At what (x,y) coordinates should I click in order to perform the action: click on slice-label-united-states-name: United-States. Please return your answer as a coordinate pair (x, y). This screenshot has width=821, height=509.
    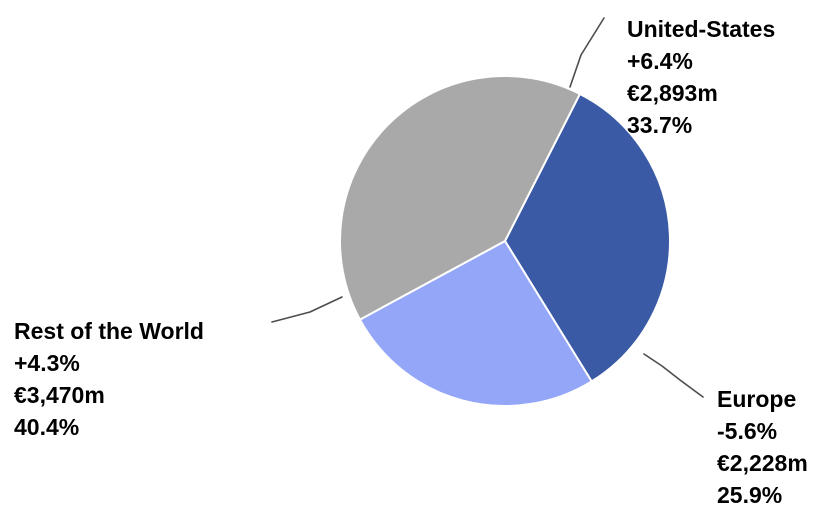
    Looking at the image, I should click on (701, 29).